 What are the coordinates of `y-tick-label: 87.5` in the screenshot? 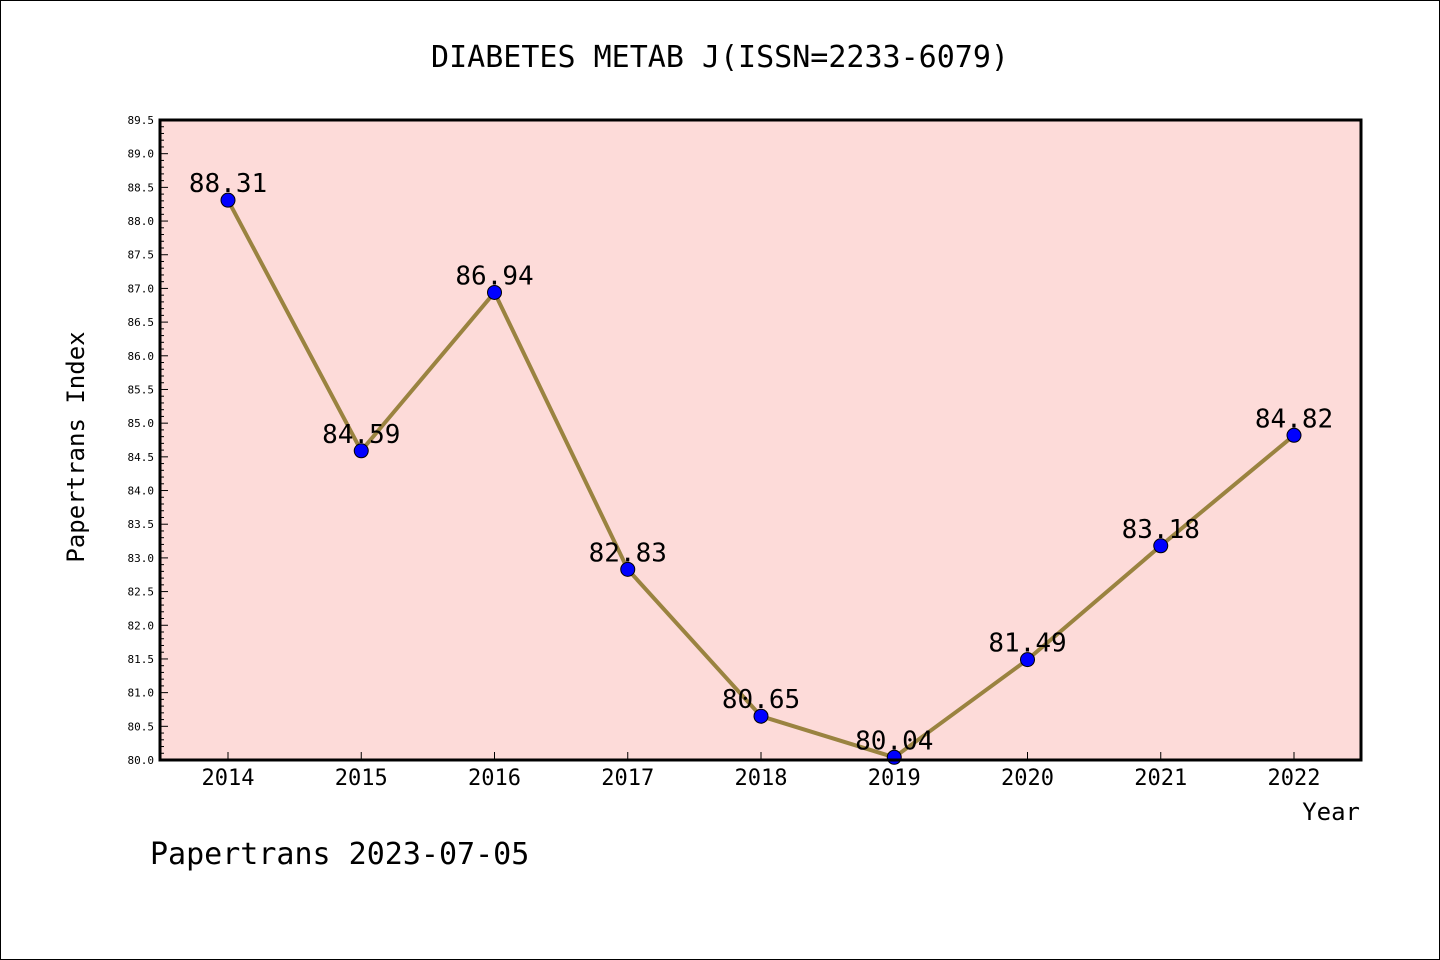 It's located at (141, 255).